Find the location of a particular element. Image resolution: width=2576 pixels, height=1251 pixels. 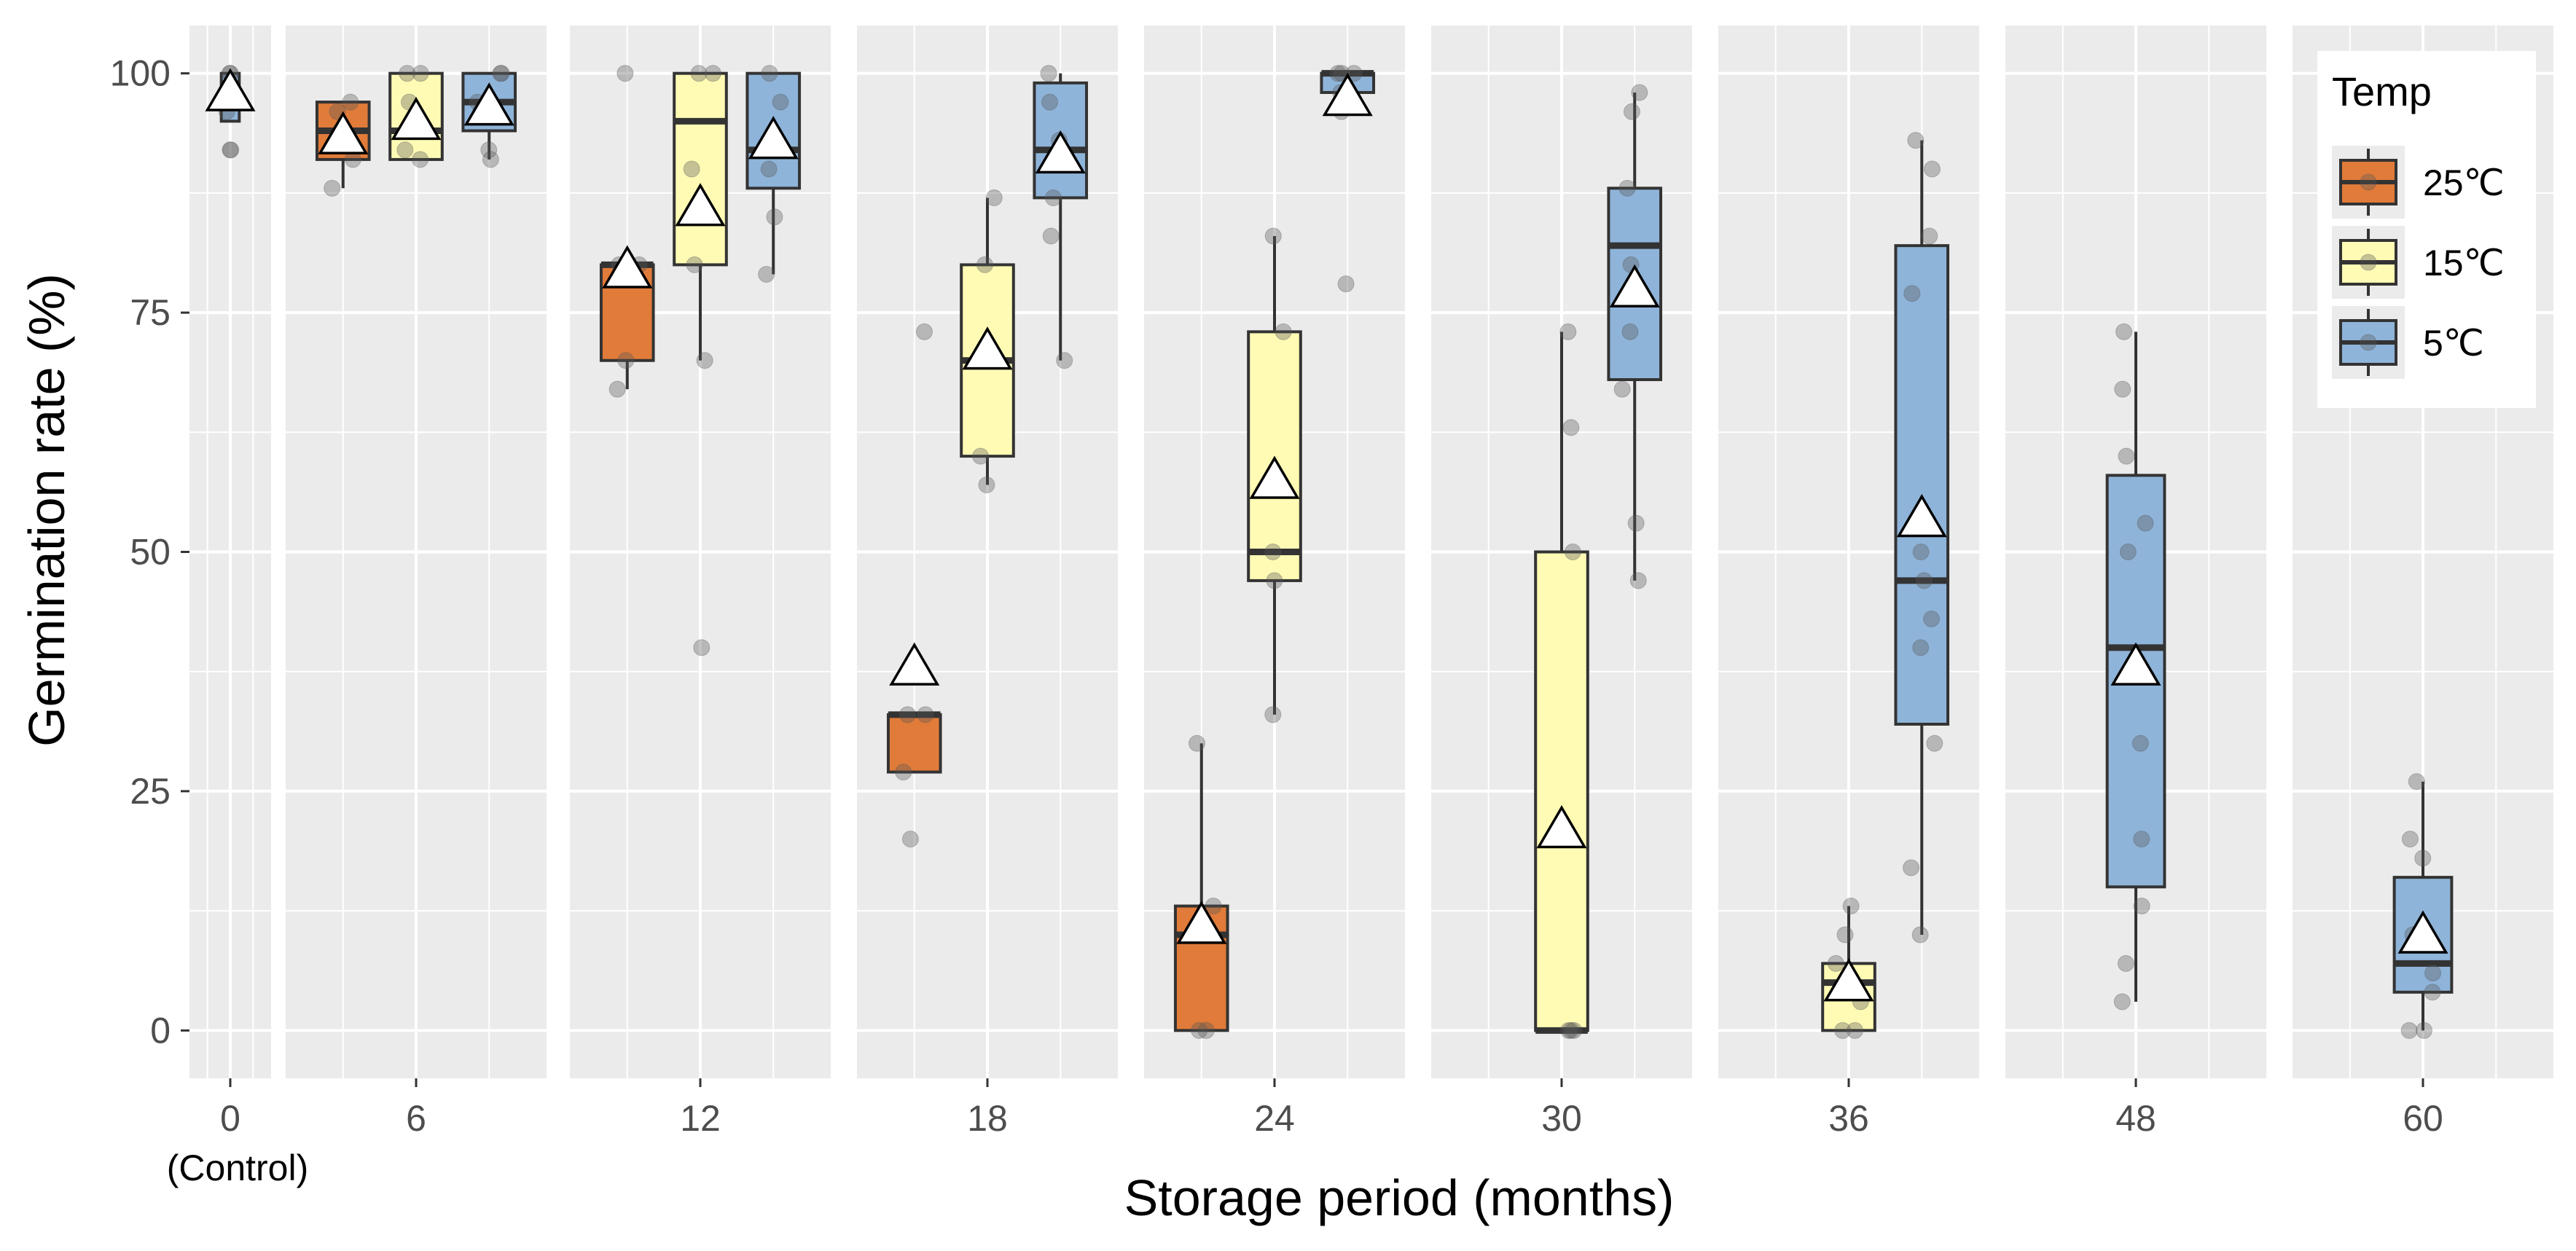

box-30-15℃ is located at coordinates (1561, 681).